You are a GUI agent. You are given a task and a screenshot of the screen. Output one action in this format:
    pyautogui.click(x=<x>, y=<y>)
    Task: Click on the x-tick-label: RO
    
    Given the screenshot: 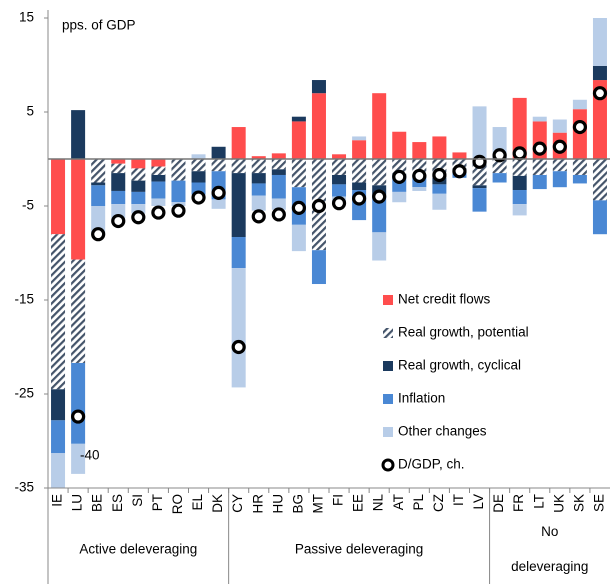 What is the action you would take?
    pyautogui.click(x=177, y=504)
    